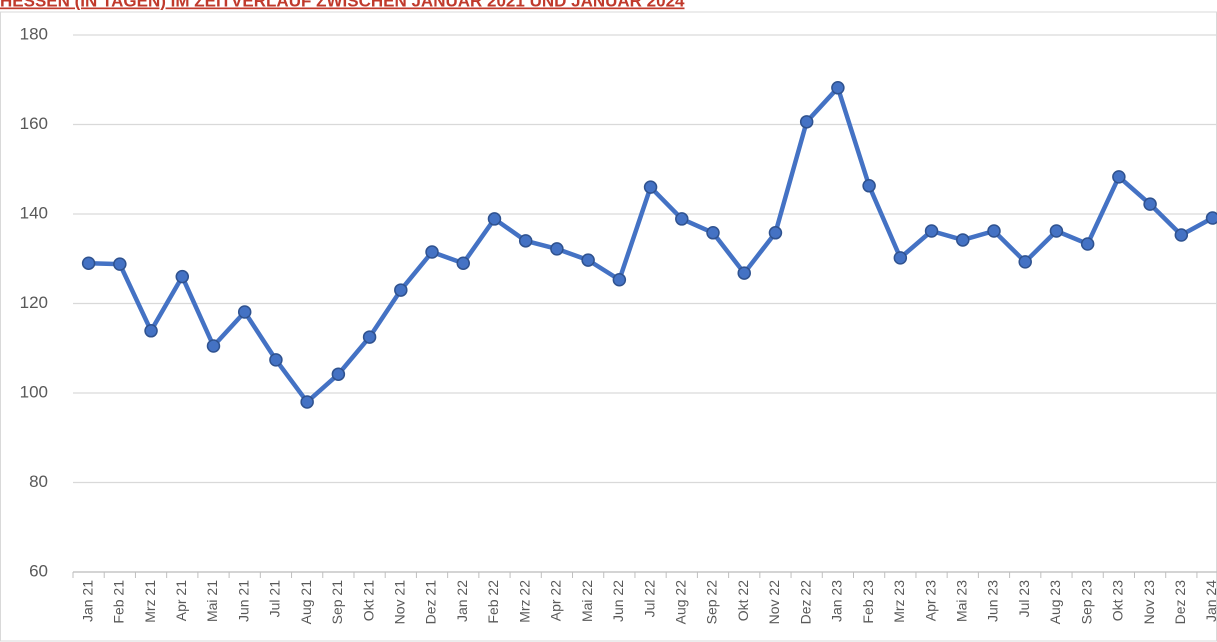 Image resolution: width=1217 pixels, height=642 pixels. I want to click on x-tick-label: Mrz 23, so click(899, 601).